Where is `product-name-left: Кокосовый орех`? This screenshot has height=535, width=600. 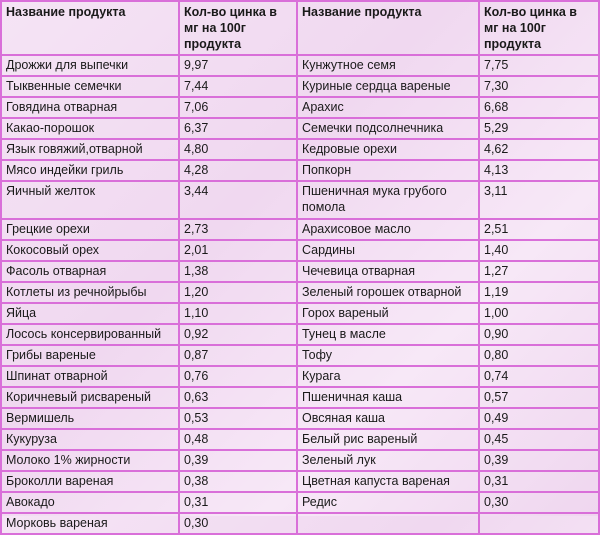 product-name-left: Кокосовый орех is located at coordinates (90, 250).